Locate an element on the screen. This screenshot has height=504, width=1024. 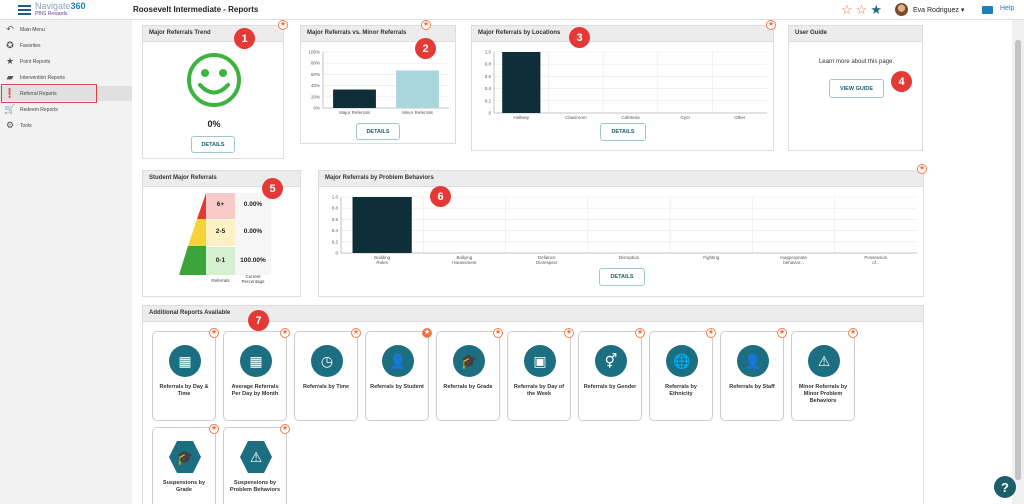
card-title: Student Major Referrals is located at coordinates (221, 179).